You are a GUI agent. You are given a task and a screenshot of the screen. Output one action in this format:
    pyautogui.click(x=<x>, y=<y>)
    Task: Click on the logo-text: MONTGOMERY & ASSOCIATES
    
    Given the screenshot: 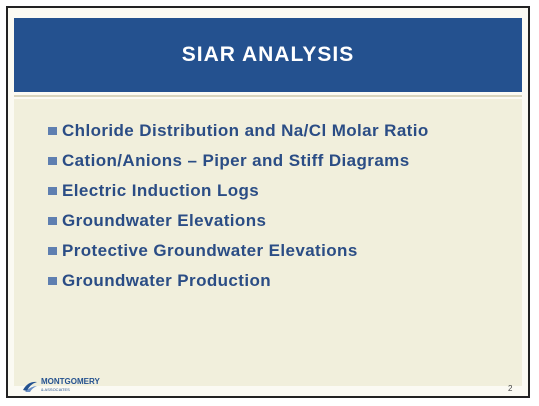 What is the action you would take?
    pyautogui.click(x=70, y=386)
    